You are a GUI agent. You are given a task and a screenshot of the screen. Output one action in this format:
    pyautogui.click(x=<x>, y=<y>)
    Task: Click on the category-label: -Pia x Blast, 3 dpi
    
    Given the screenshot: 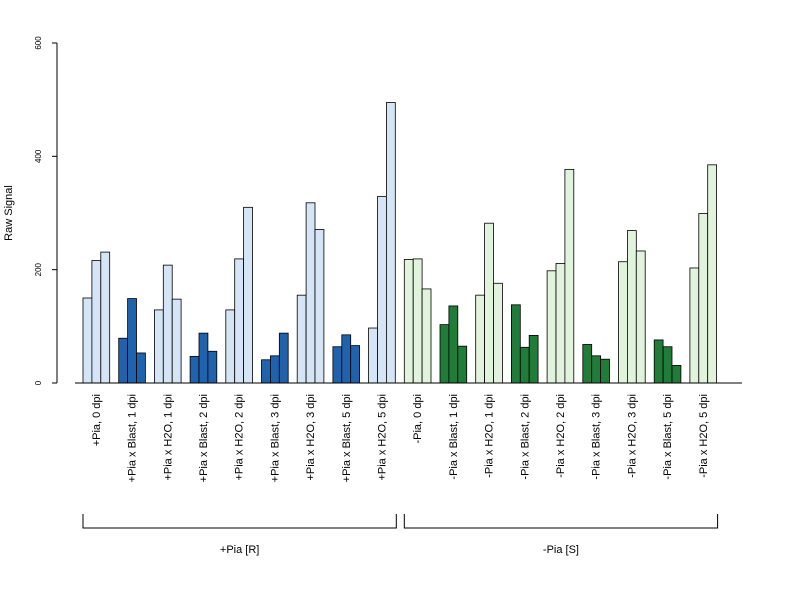 What is the action you would take?
    pyautogui.click(x=597, y=437)
    